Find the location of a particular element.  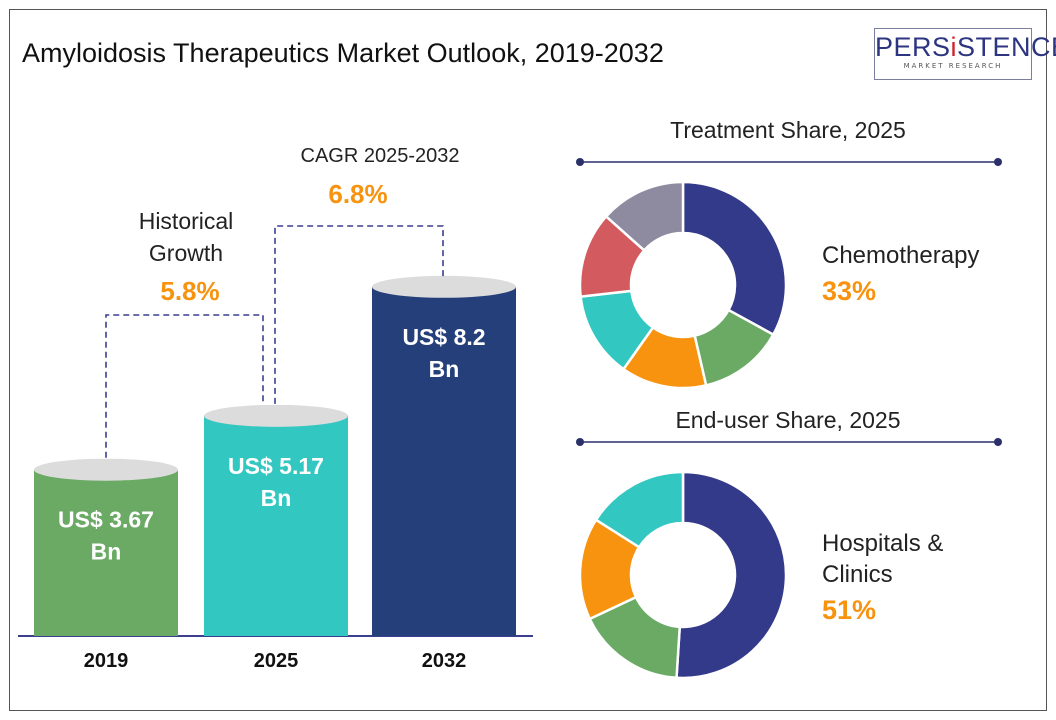

donut-highlight-label: Chemotherapy is located at coordinates (900, 255).